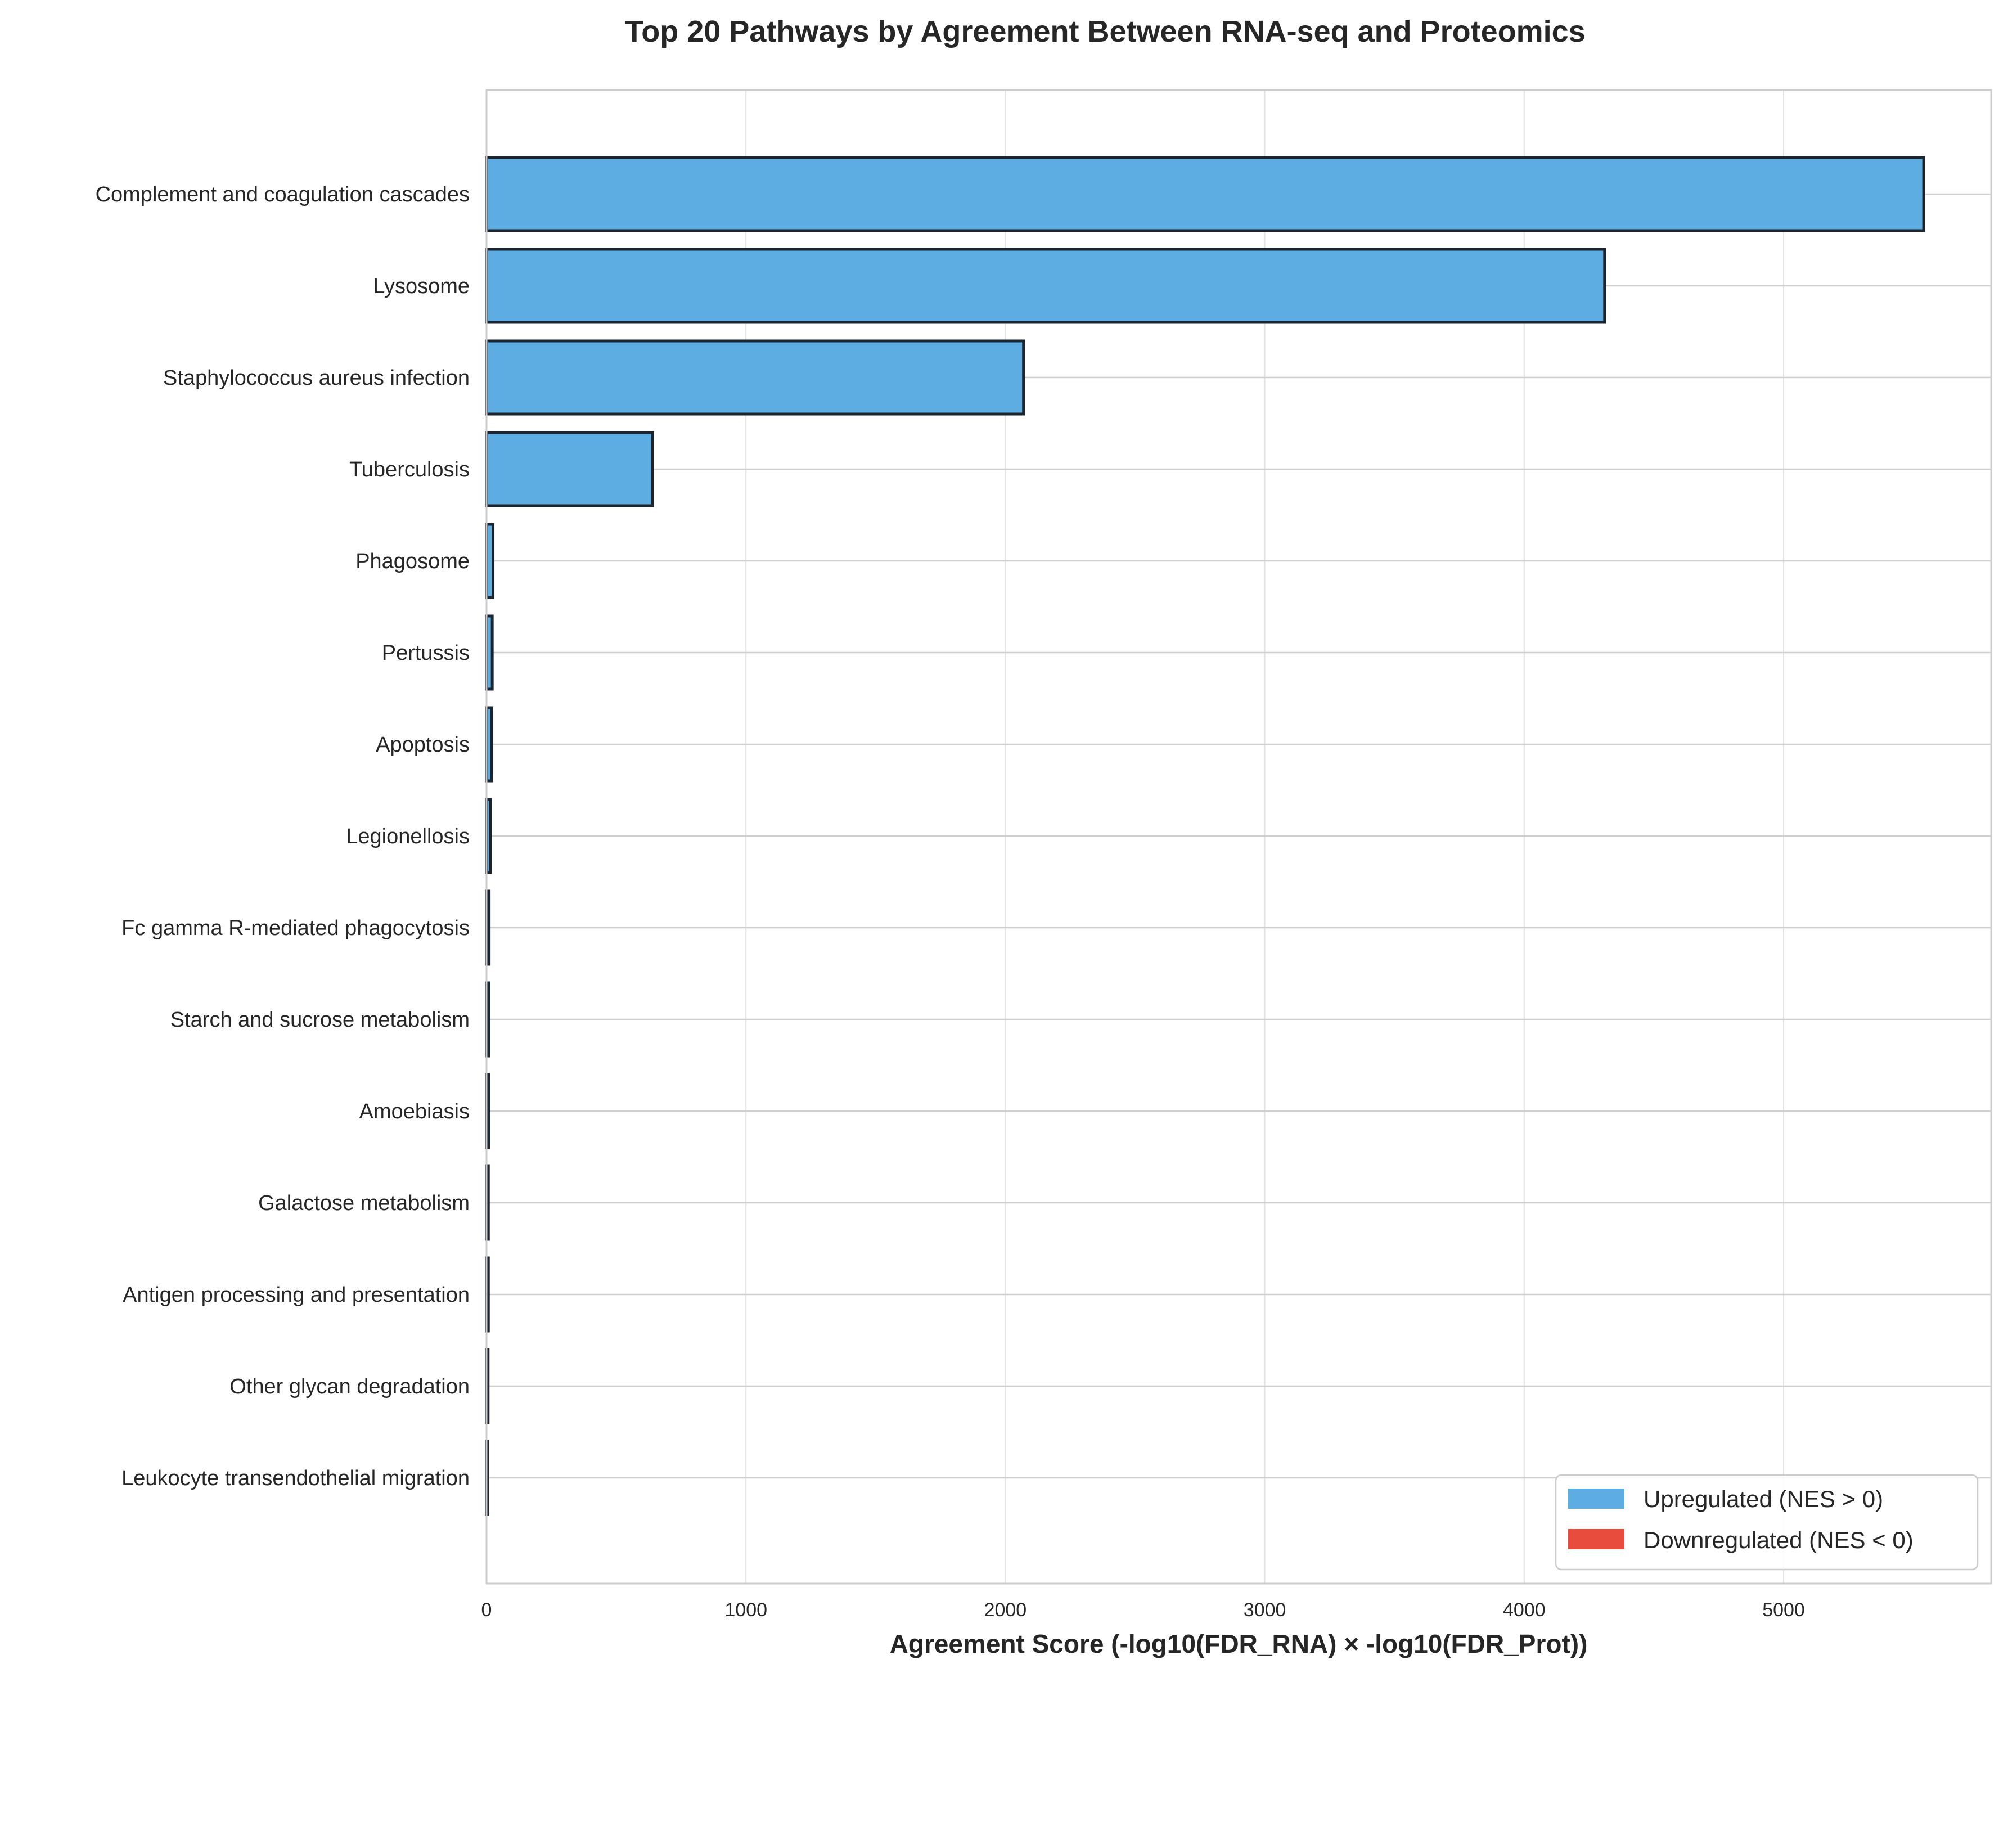 This screenshot has height=1848, width=2008. What do you see at coordinates (409, 470) in the screenshot?
I see `y-tick-label: Tuberculosis` at bounding box center [409, 470].